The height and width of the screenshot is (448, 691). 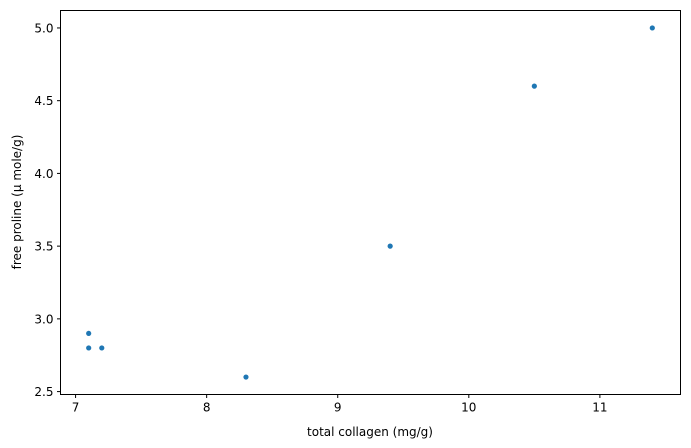 What do you see at coordinates (599, 408) in the screenshot?
I see `x-tick-label: 11` at bounding box center [599, 408].